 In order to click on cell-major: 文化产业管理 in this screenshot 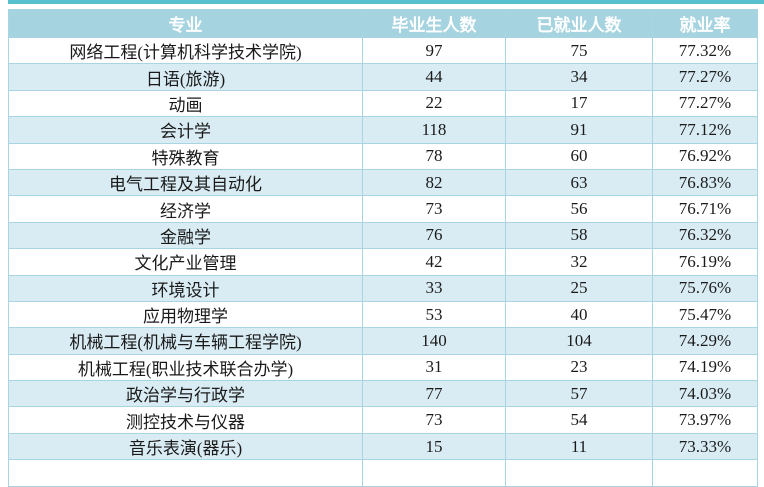, I will do `click(185, 262)`.